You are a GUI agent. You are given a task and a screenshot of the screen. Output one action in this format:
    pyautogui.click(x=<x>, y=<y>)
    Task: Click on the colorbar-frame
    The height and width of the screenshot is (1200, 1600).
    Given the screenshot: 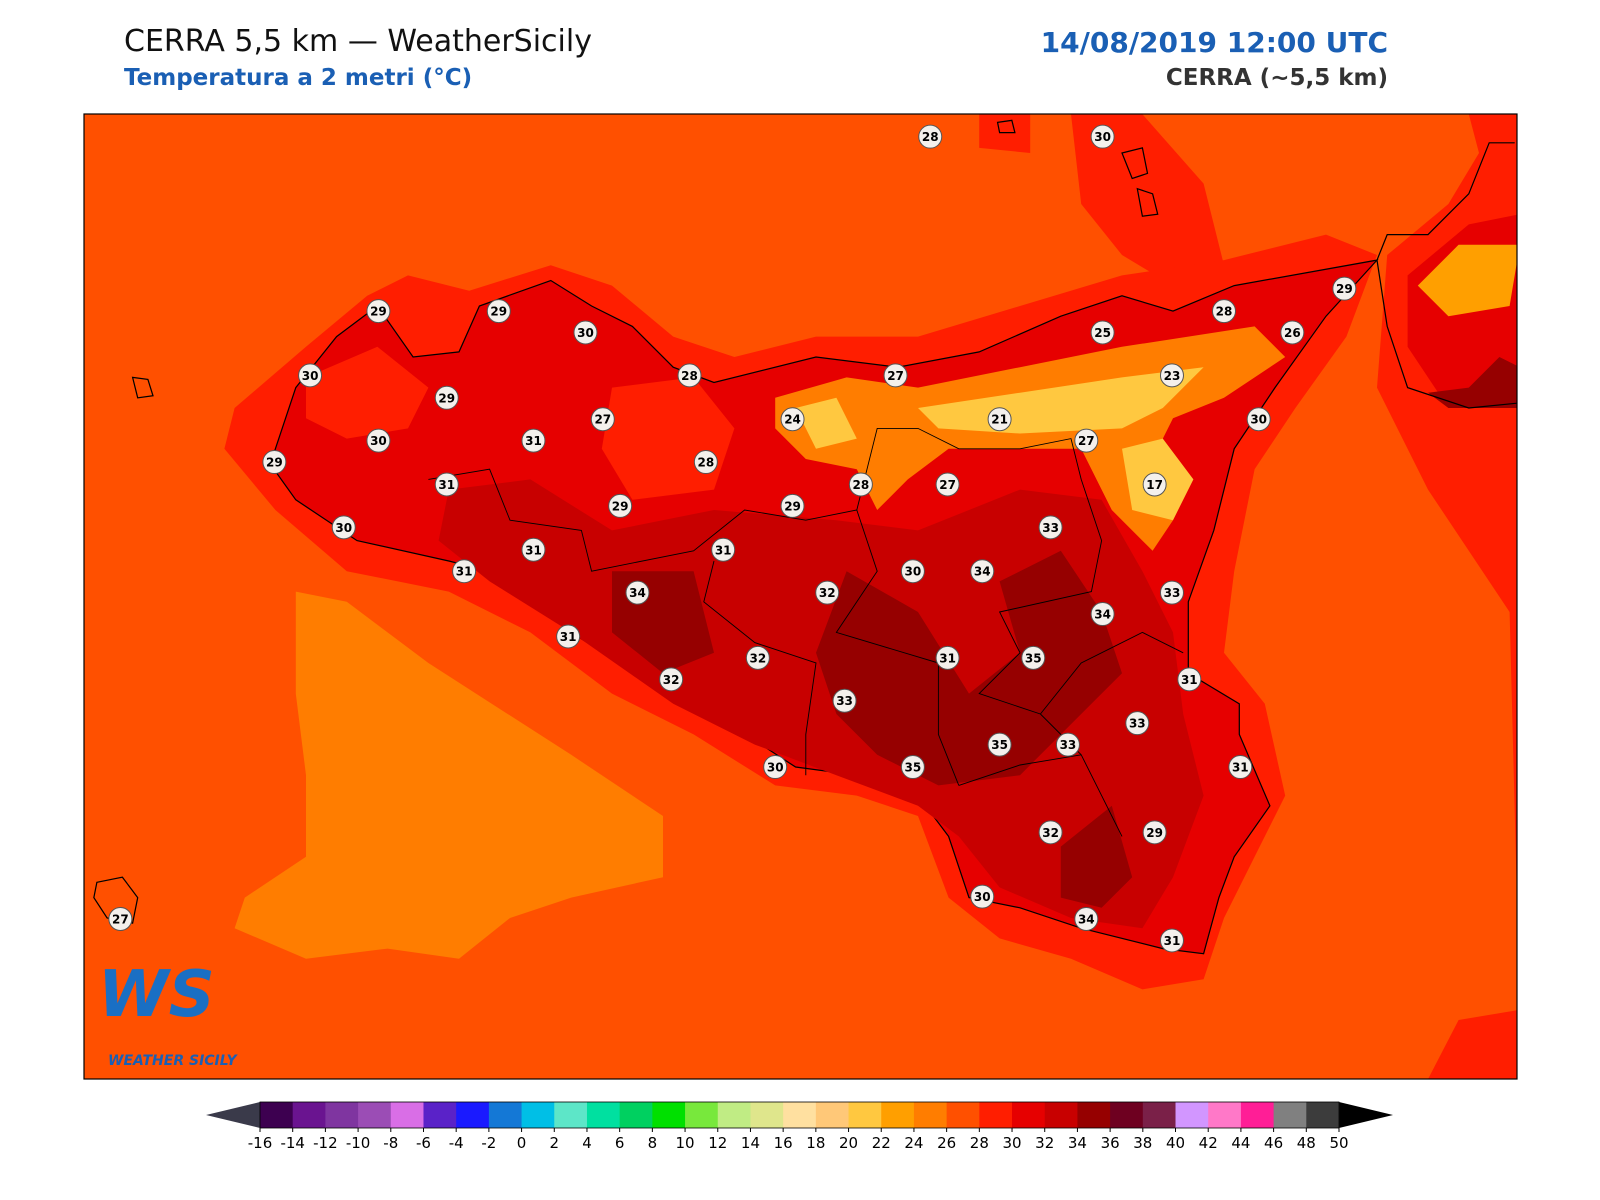 What is the action you would take?
    pyautogui.click(x=799, y=1115)
    